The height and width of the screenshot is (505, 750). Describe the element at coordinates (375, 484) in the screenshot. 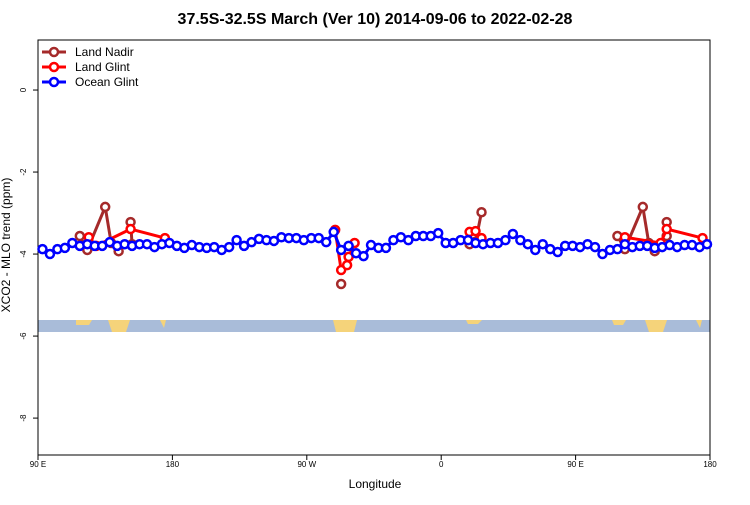

I see `x-axis-label: Longitude` at that location.